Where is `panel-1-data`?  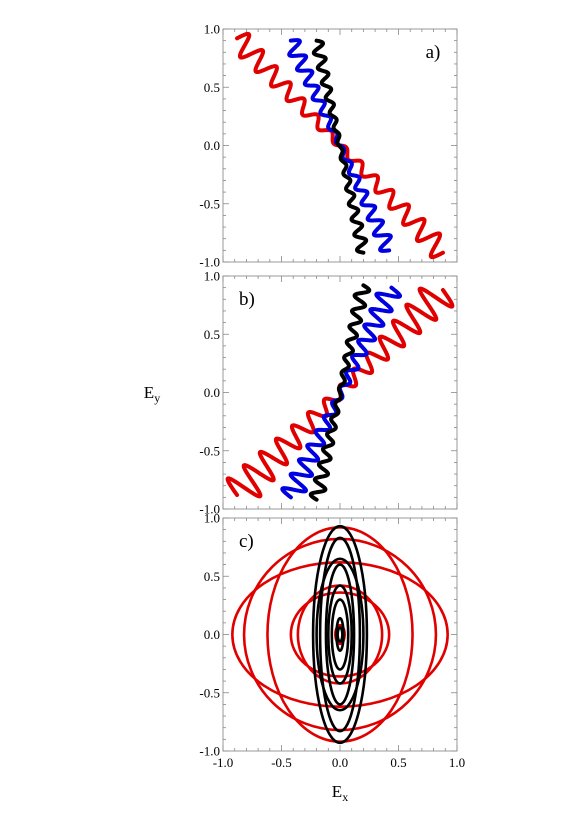
panel-1-data is located at coordinates (340, 145).